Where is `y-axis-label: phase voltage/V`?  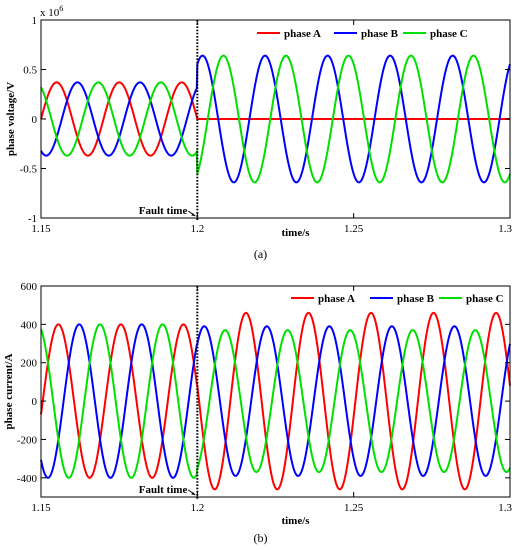 y-axis-label: phase voltage/V is located at coordinates (11, 119).